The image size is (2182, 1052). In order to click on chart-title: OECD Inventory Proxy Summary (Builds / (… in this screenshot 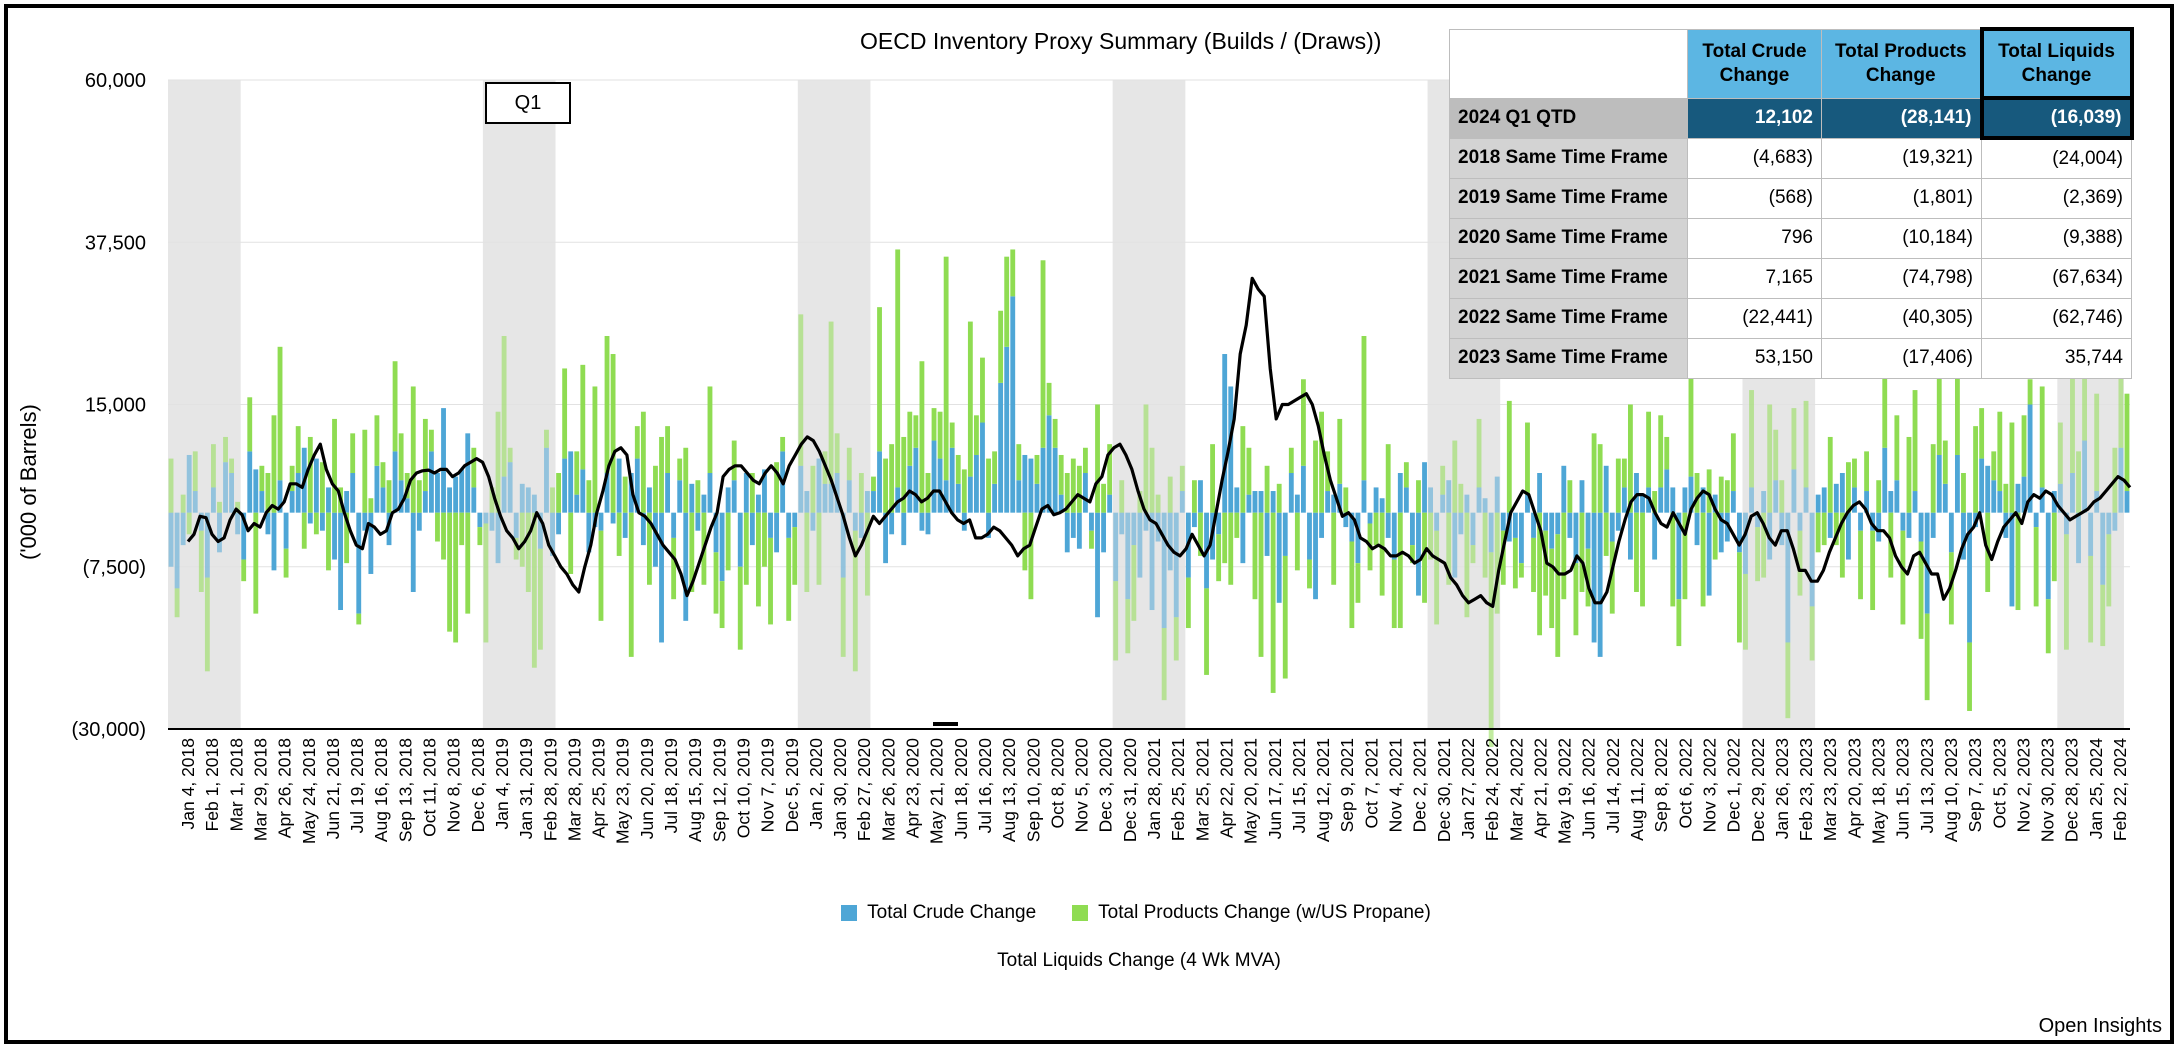, I will do `click(1121, 41)`.